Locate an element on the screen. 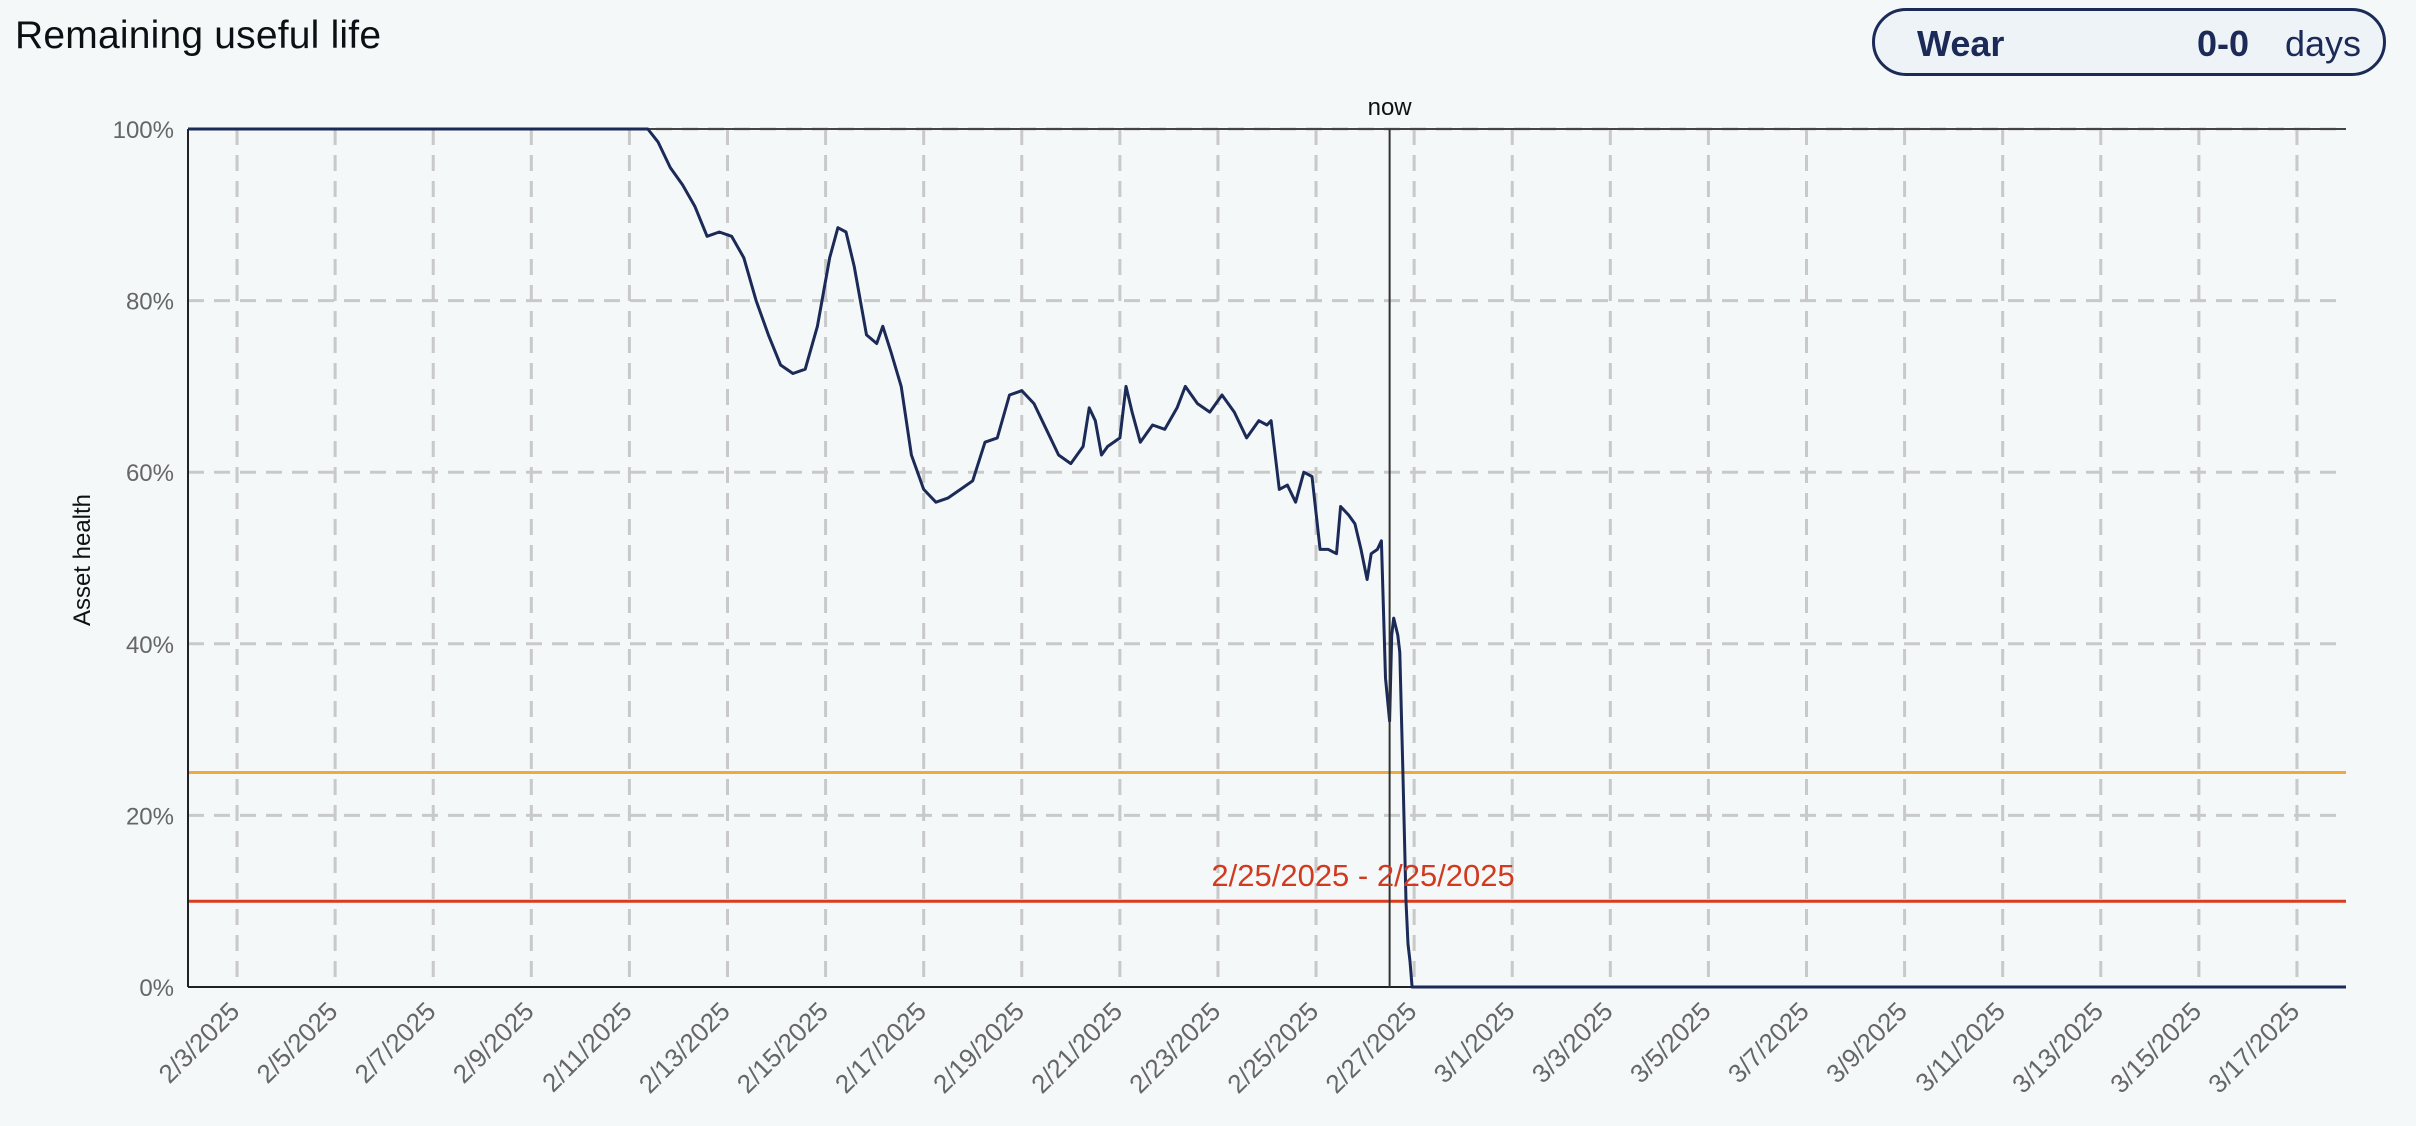 The height and width of the screenshot is (1126, 2416). y-ticks: 0% 20% 40% 60% 80% 100% is located at coordinates (143, 559).